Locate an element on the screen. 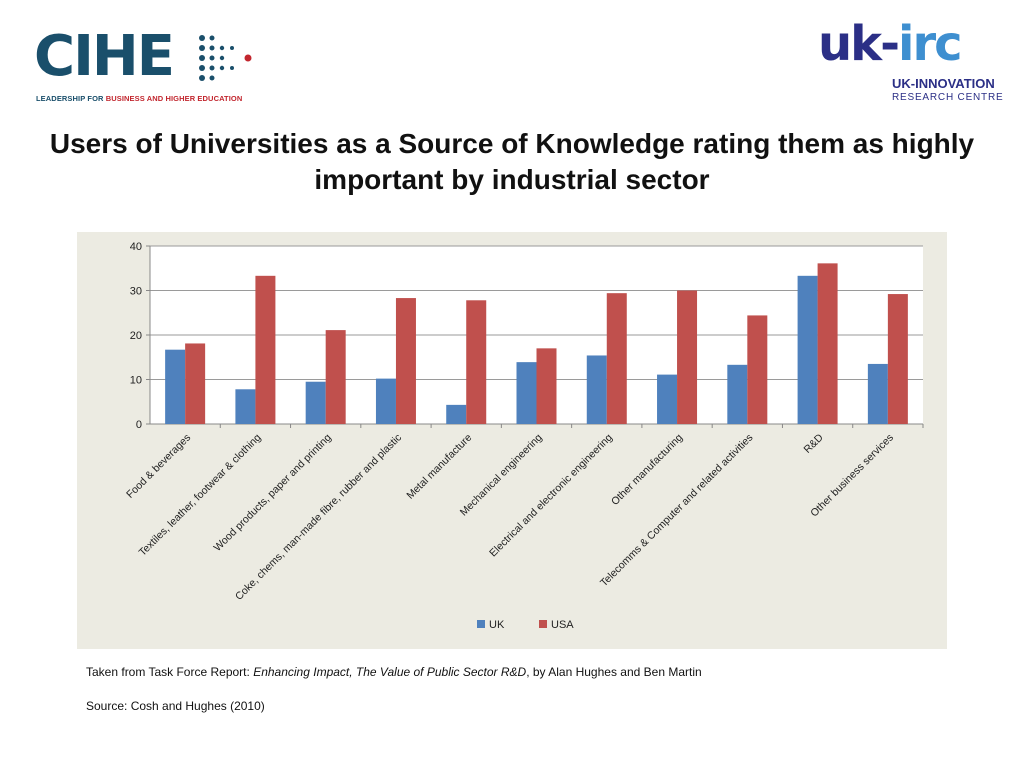 The image size is (1024, 768). y-tick-label: 20 is located at coordinates (136, 336).